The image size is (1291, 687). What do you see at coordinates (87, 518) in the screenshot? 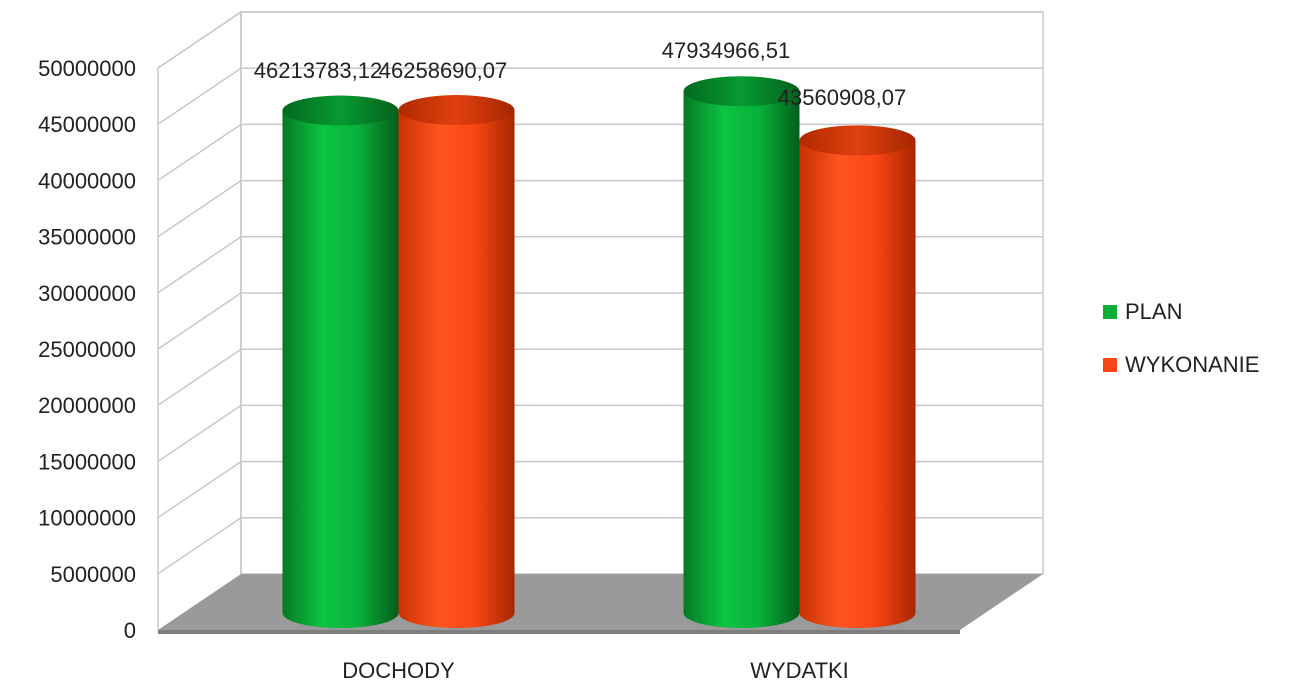
I see `y-tick-label: 10000000` at bounding box center [87, 518].